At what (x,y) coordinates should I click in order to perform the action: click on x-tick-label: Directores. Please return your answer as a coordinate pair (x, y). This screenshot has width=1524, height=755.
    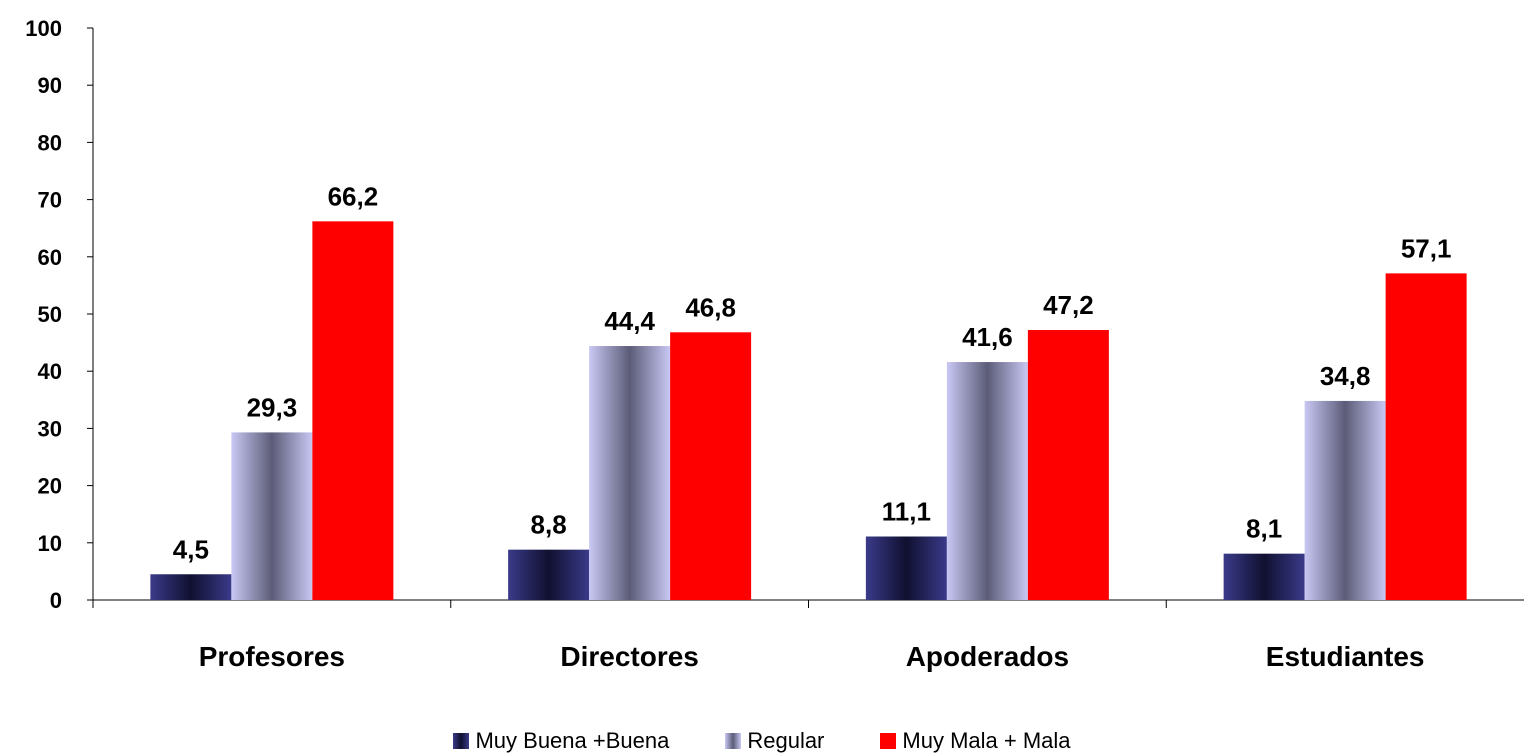
    Looking at the image, I should click on (629, 656).